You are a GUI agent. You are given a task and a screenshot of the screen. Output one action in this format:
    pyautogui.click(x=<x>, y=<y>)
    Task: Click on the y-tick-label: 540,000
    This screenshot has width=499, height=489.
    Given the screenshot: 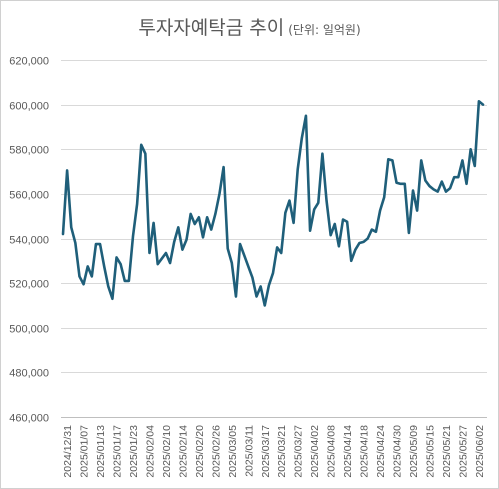 What is the action you would take?
    pyautogui.click(x=29, y=241)
    